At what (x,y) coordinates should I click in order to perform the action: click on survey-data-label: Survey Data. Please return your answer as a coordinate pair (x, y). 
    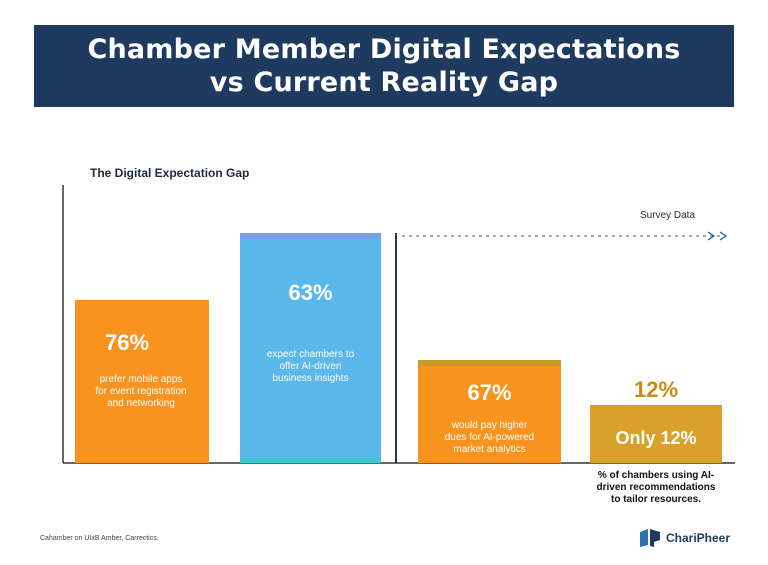
    Looking at the image, I should click on (668, 215).